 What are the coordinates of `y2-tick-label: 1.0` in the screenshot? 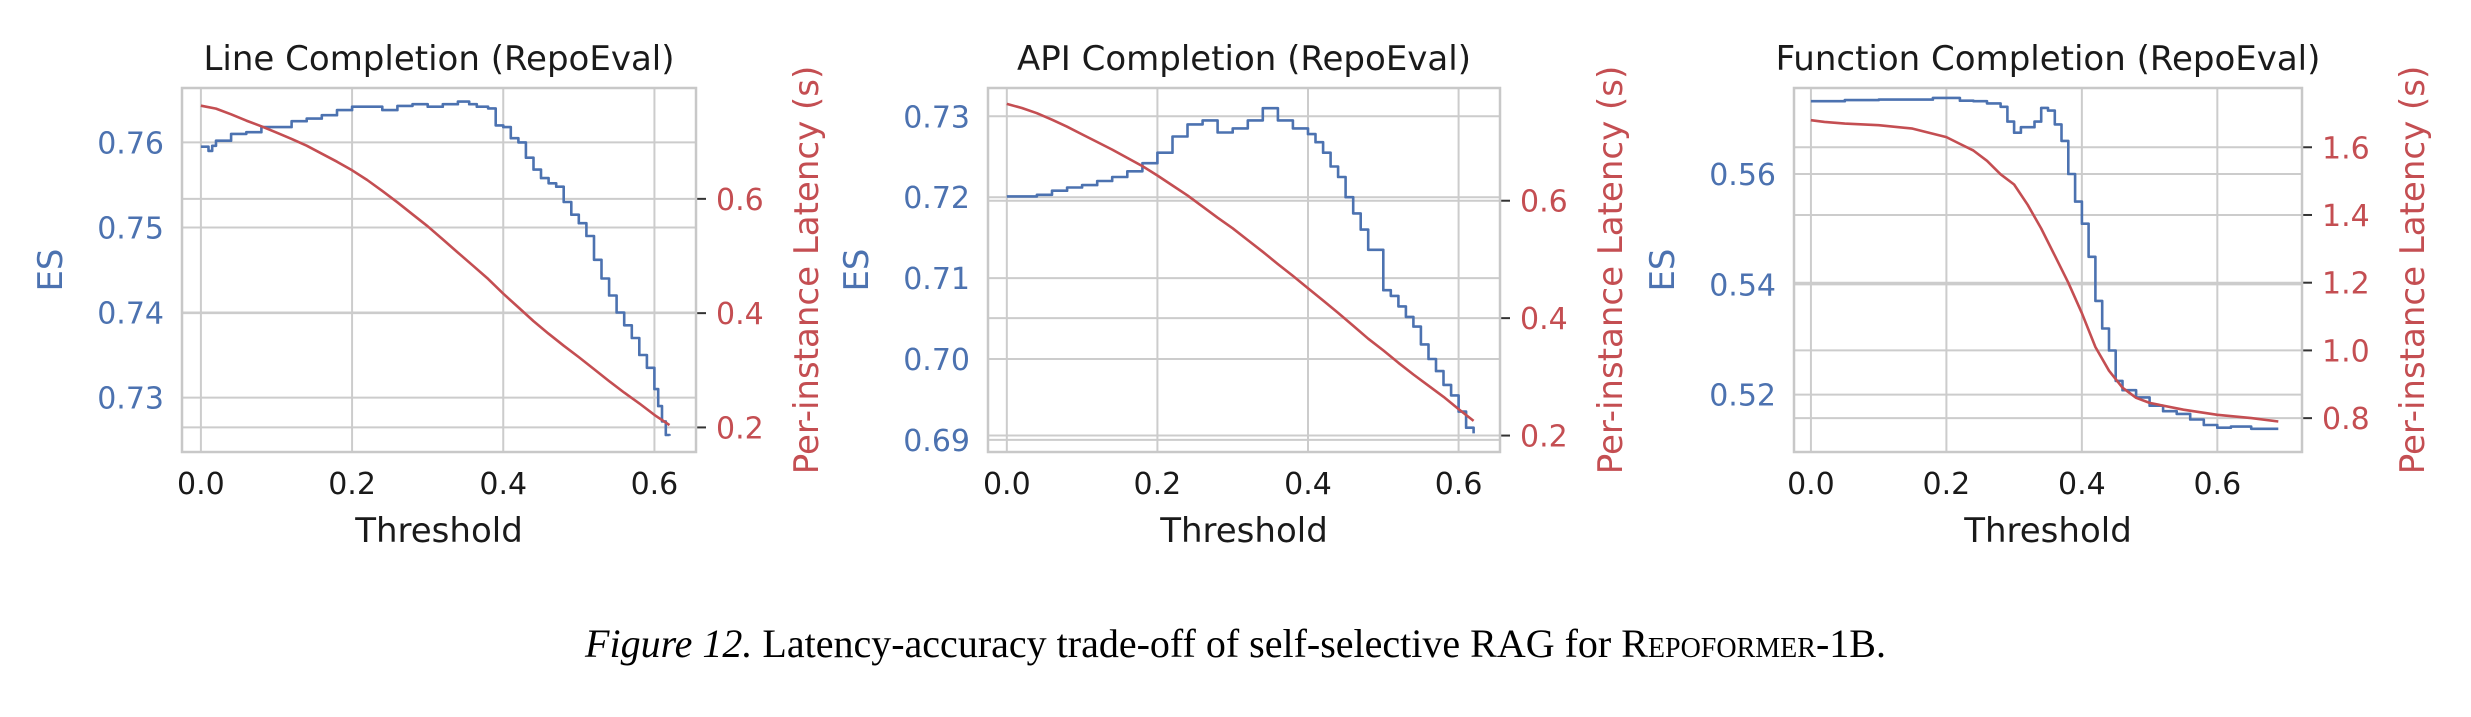 It's located at (2346, 351).